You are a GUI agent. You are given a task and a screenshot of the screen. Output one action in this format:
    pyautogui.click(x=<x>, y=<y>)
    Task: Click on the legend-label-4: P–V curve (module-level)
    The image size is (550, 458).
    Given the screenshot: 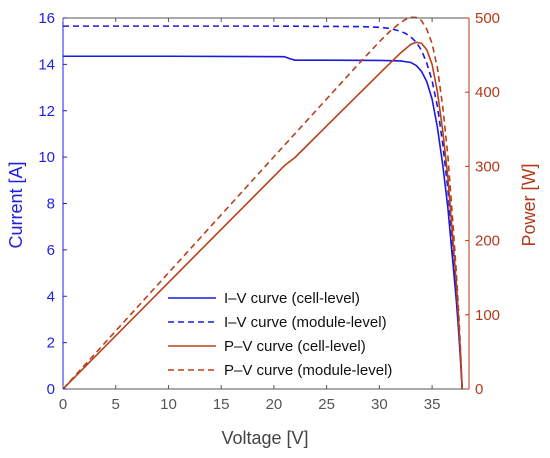 What is the action you would take?
    pyautogui.click(x=308, y=370)
    